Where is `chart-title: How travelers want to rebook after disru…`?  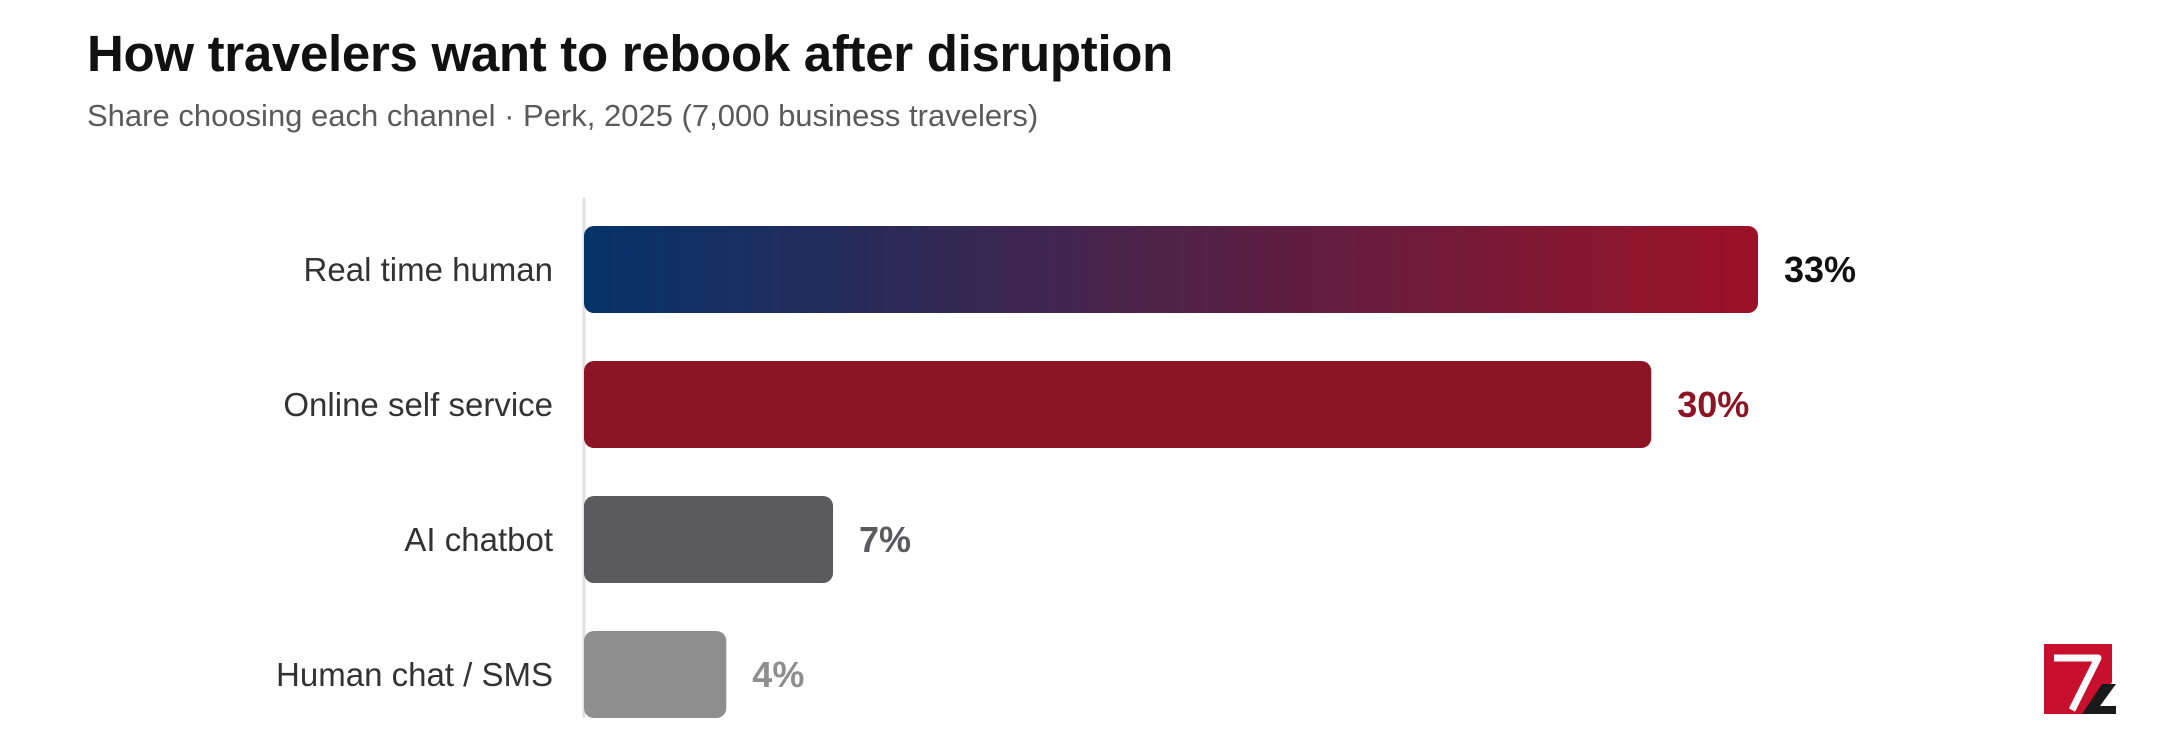
chart-title: How travelers want to rebook after disru… is located at coordinates (630, 53).